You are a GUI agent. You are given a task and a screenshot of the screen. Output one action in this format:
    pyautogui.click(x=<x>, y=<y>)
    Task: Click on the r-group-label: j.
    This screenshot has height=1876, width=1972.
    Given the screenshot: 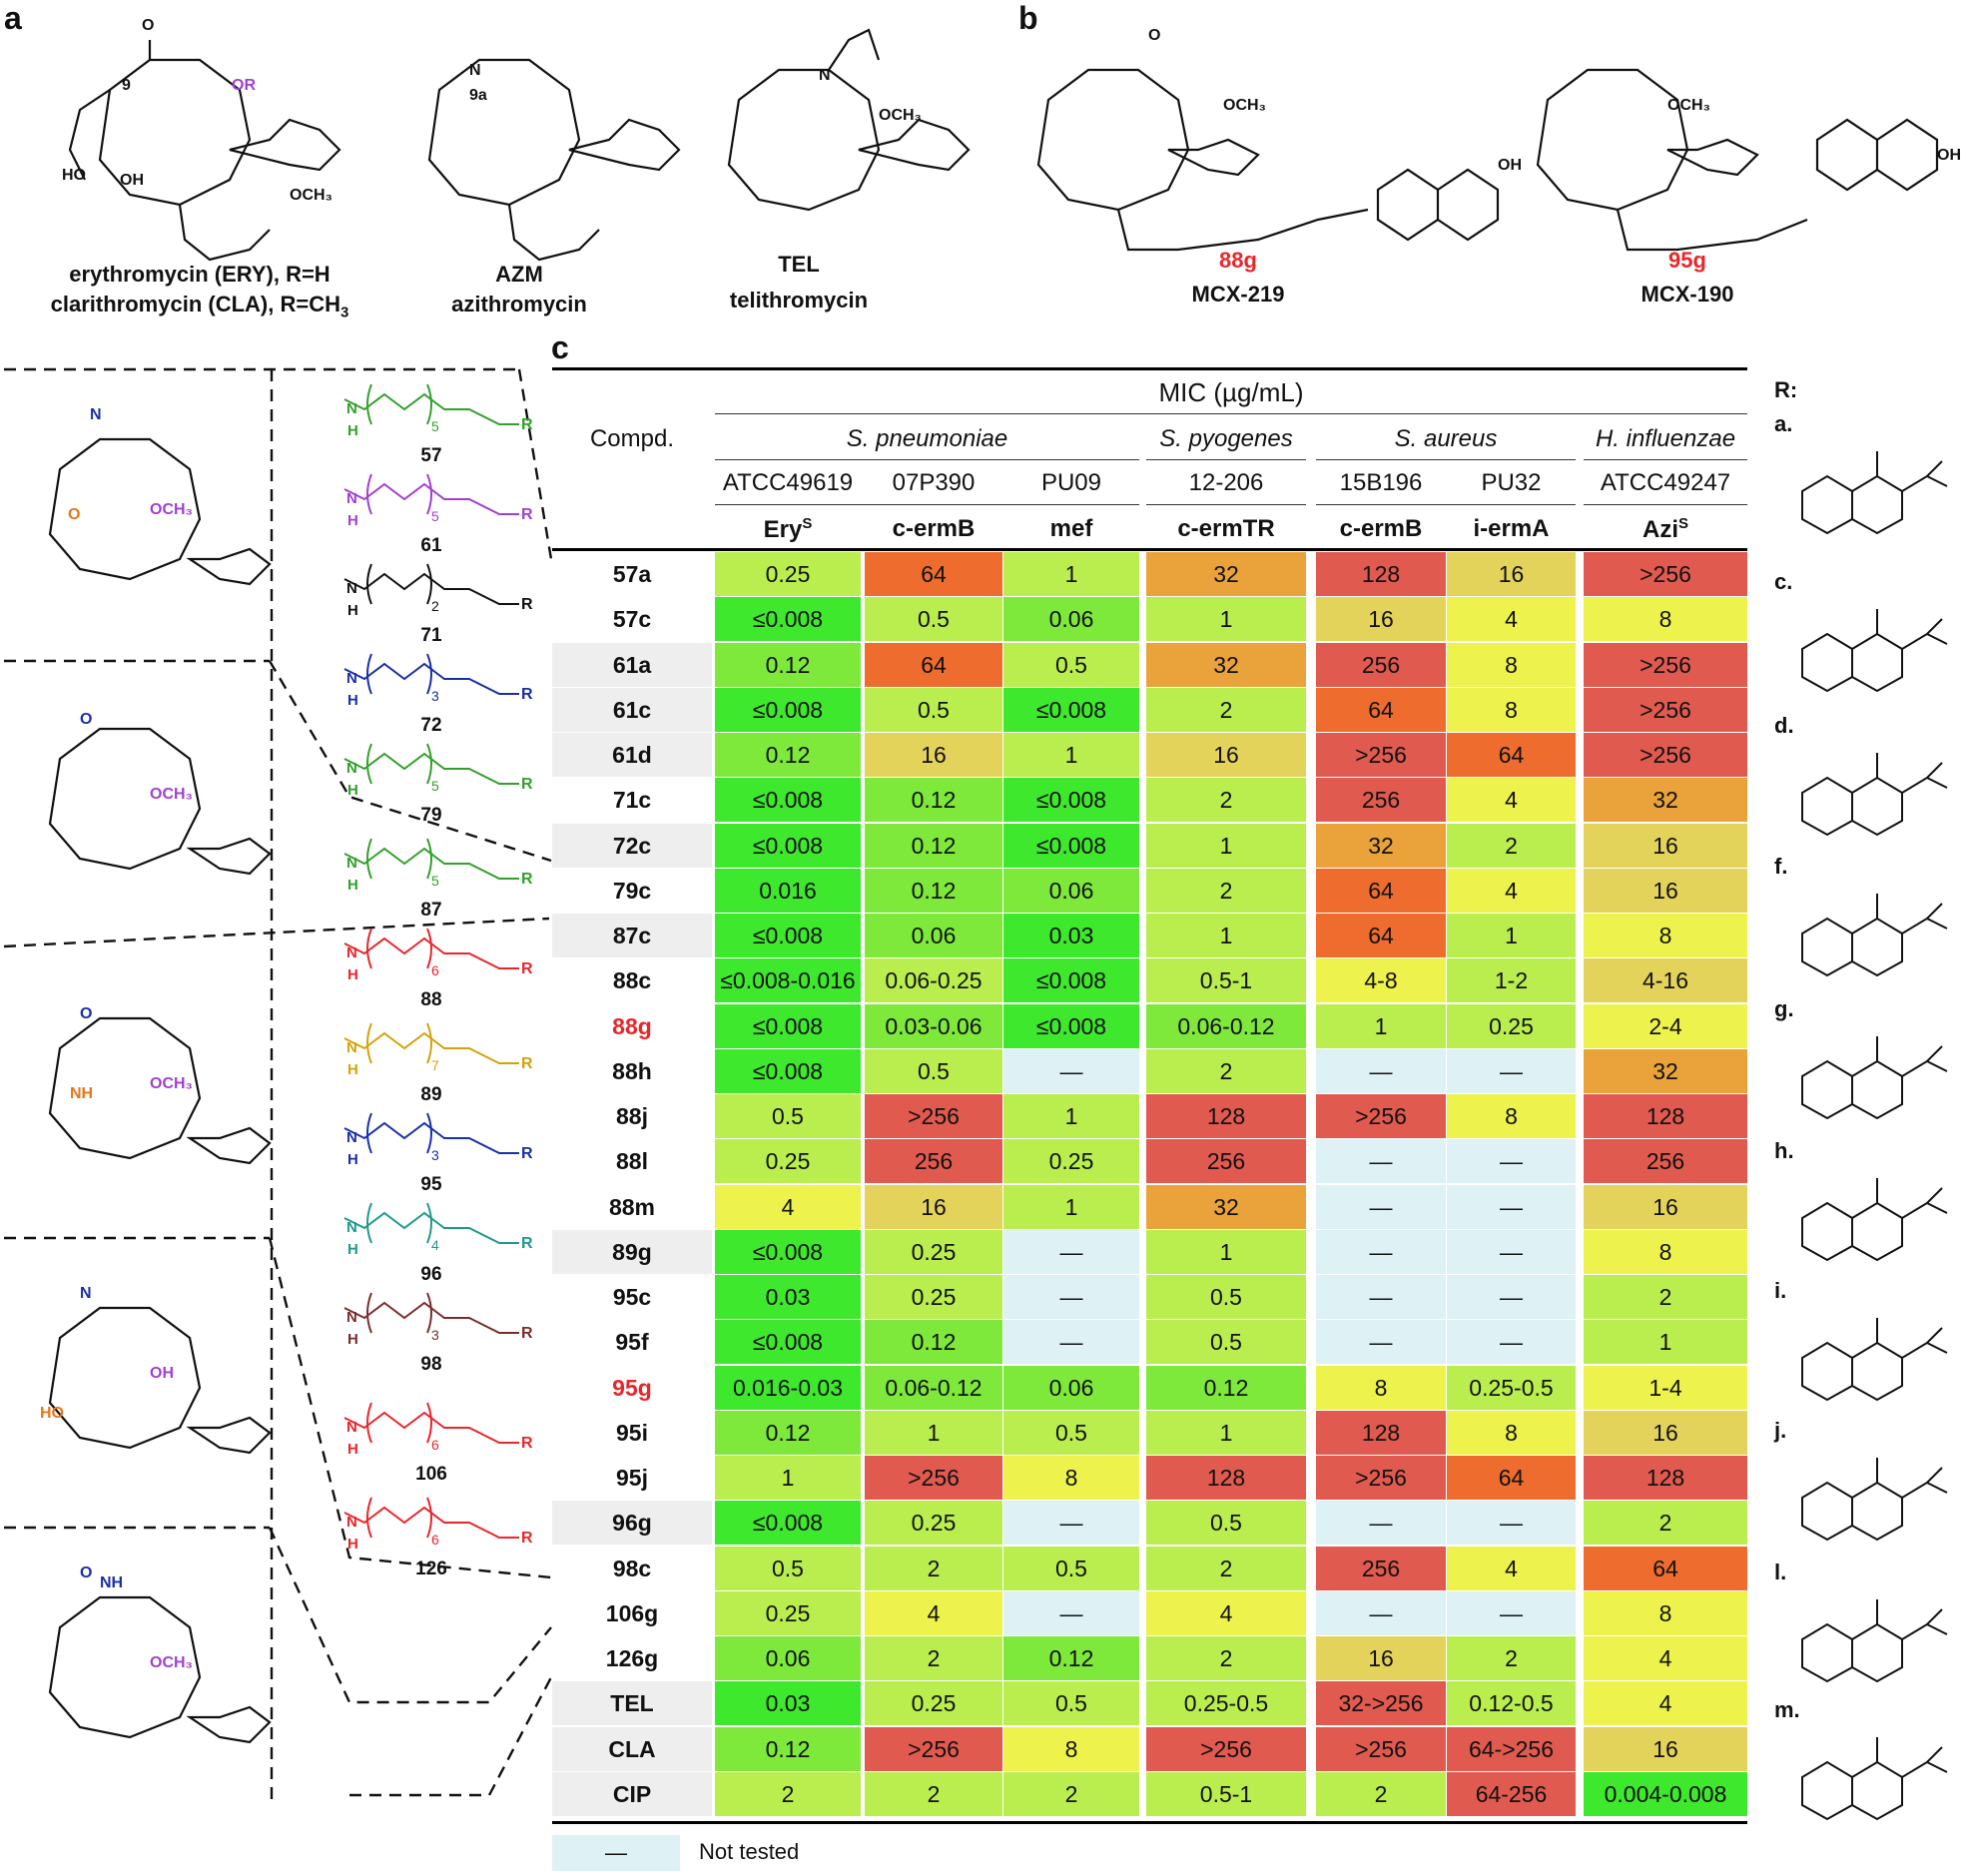 What is the action you would take?
    pyautogui.click(x=1780, y=1430)
    